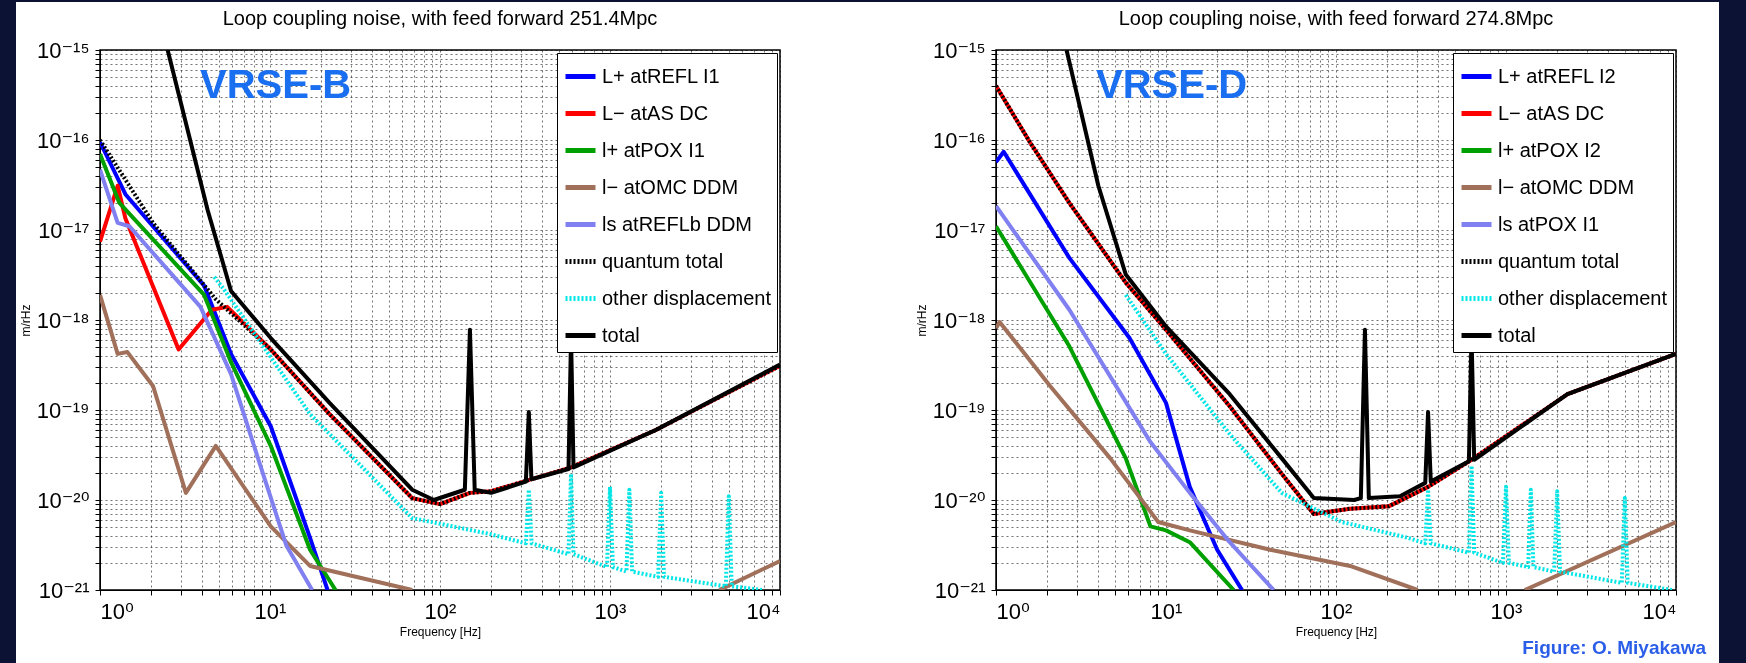 This screenshot has height=663, width=1746. Describe the element at coordinates (1614, 647) in the screenshot. I see `text: Figure: O. Miyakawa` at that location.